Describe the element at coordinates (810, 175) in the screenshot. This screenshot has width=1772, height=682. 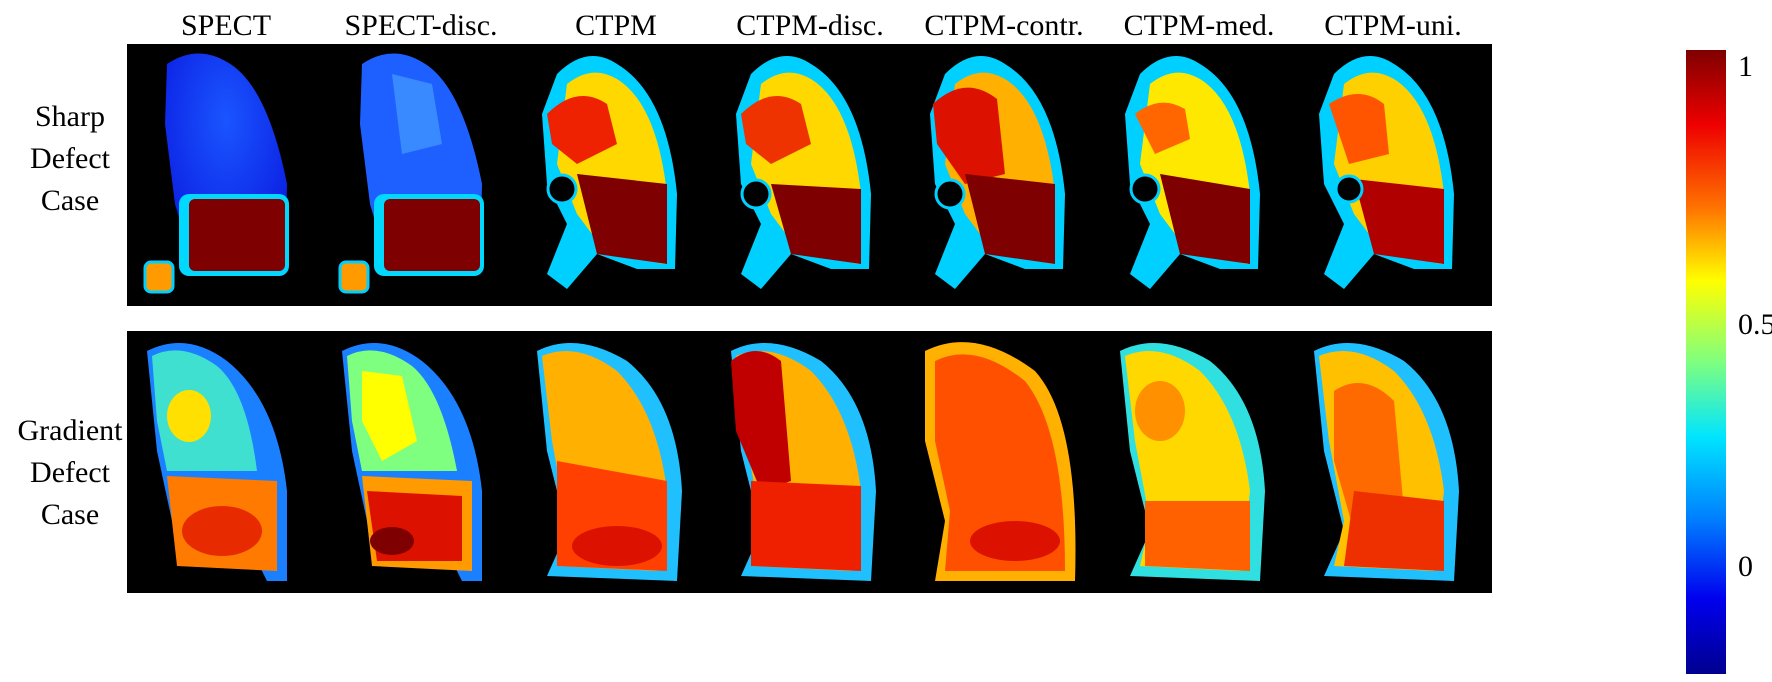
I see `panel-sharp-ctpm-disc` at that location.